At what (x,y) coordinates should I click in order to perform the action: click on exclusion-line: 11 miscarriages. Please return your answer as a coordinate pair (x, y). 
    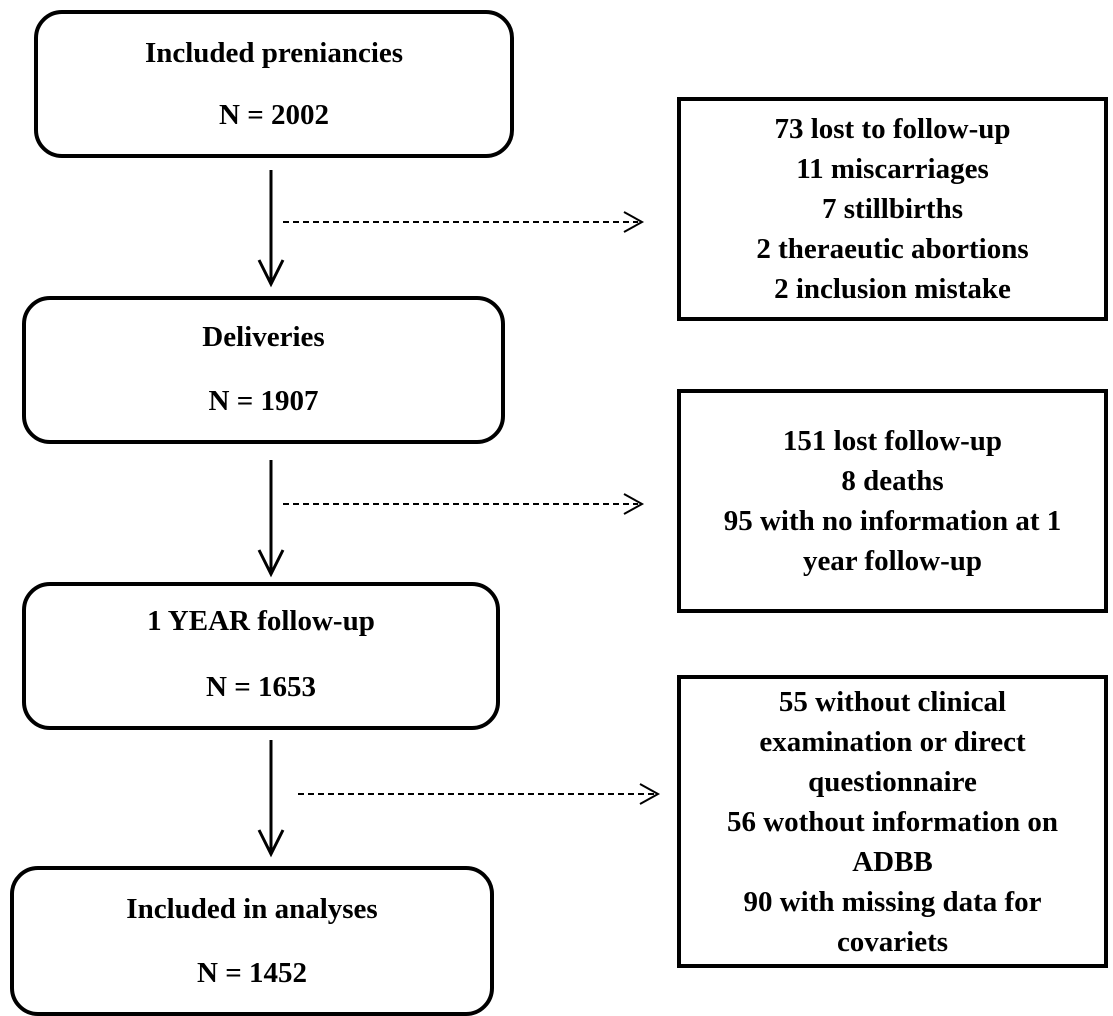
    Looking at the image, I should click on (892, 169).